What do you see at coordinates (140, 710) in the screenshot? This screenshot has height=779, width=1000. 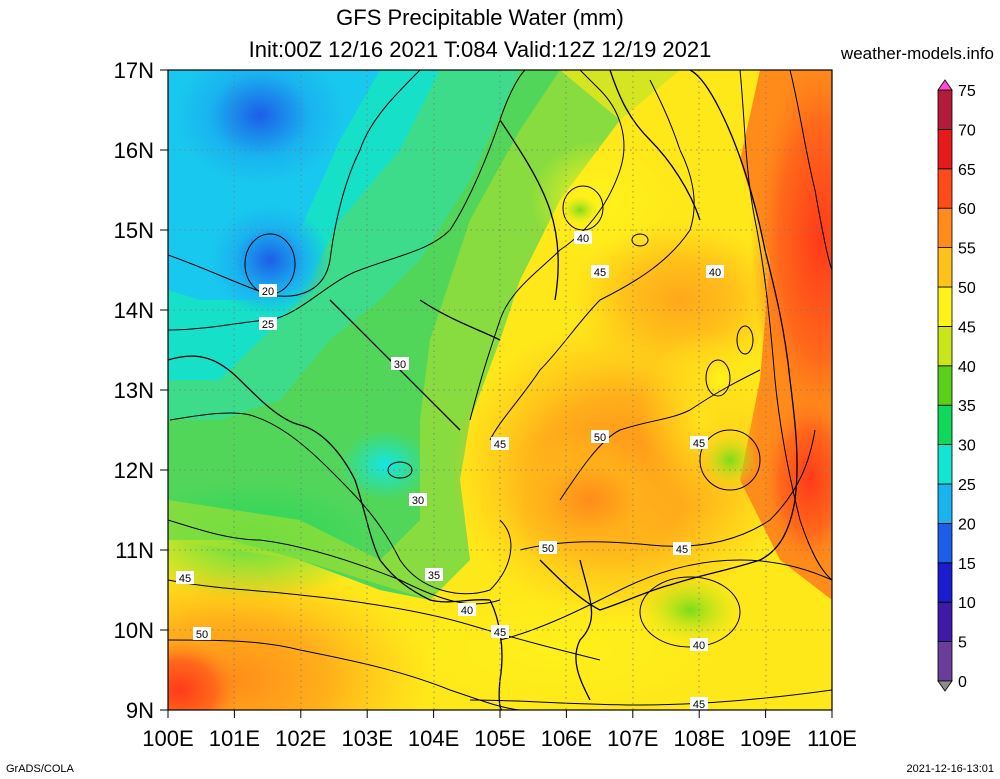 I see `lat-label: 9N` at bounding box center [140, 710].